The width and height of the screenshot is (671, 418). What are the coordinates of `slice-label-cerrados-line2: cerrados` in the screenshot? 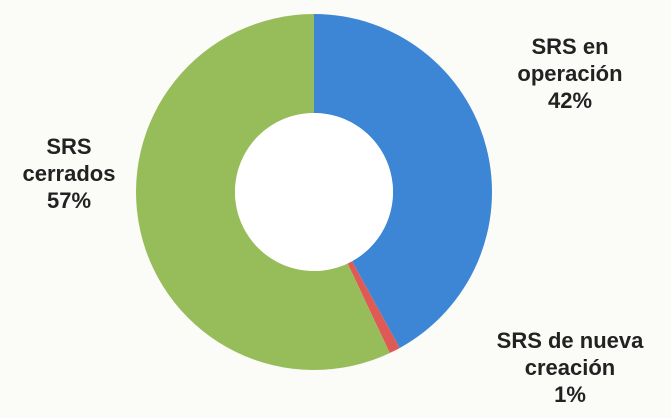 It's located at (69, 173).